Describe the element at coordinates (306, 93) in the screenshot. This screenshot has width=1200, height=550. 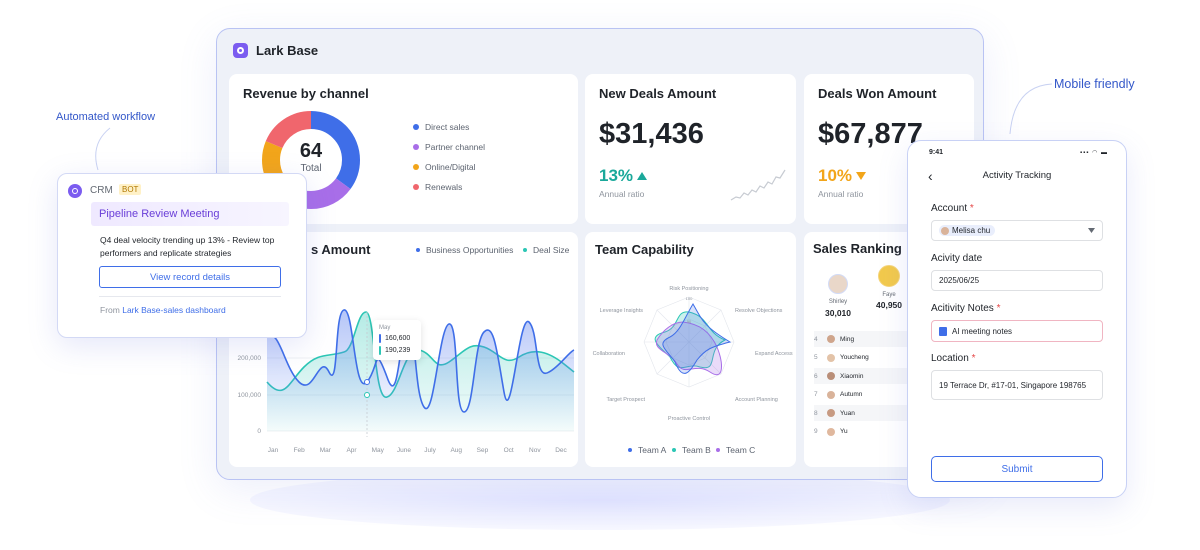
I see `revenue-title: Revenue by channel` at that location.